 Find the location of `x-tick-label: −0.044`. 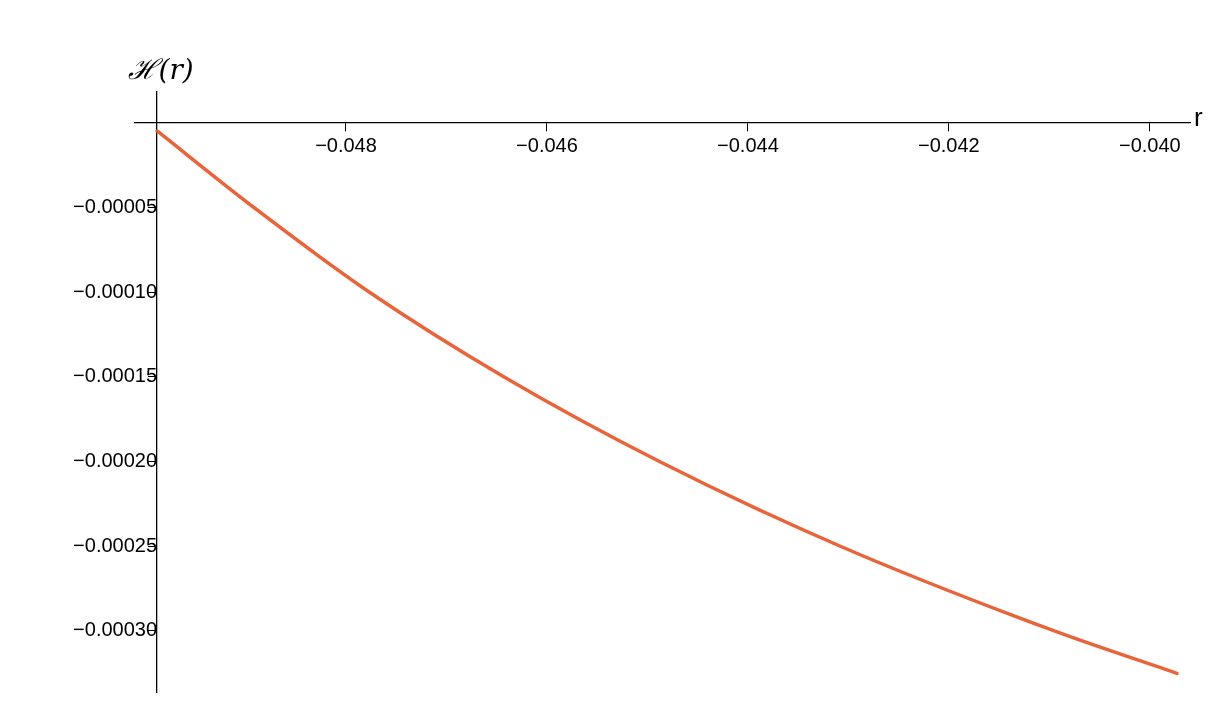

x-tick-label: −0.044 is located at coordinates (748, 145).